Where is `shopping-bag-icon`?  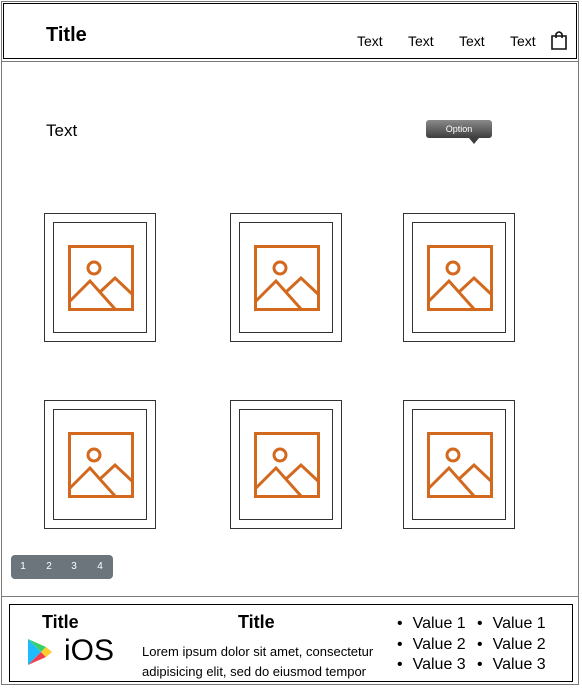 shopping-bag-icon is located at coordinates (559, 40).